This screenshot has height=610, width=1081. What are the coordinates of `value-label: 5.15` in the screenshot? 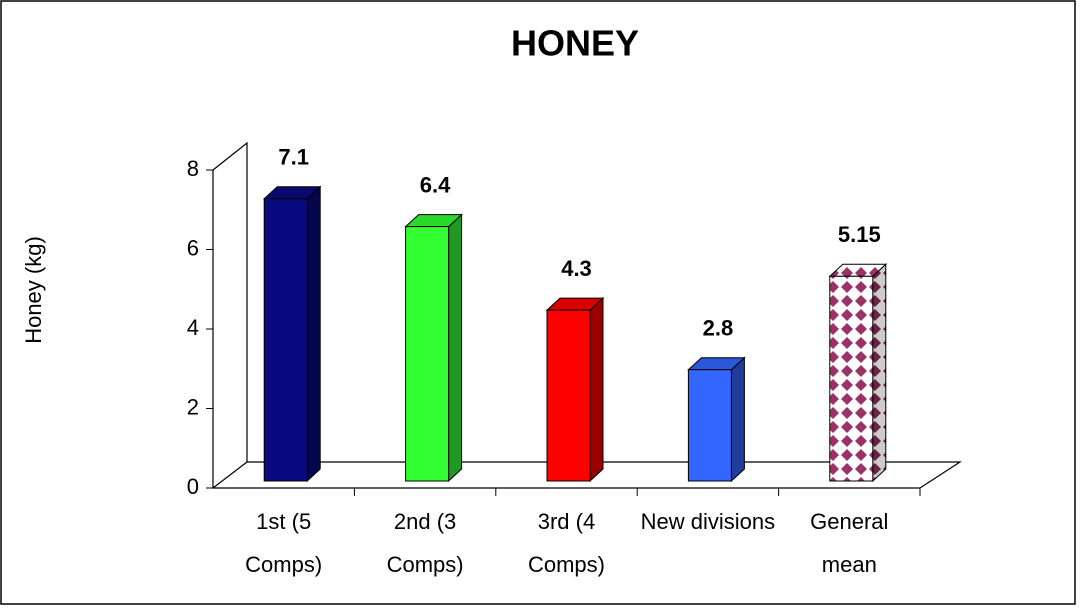 It's located at (859, 234).